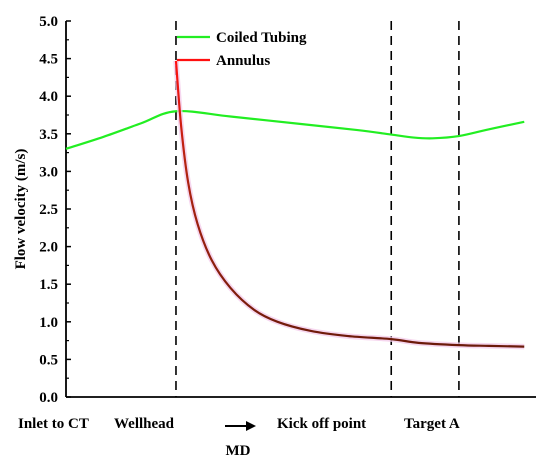 Image resolution: width=550 pixels, height=471 pixels. I want to click on y-tick-label: 1.5, so click(48, 285).